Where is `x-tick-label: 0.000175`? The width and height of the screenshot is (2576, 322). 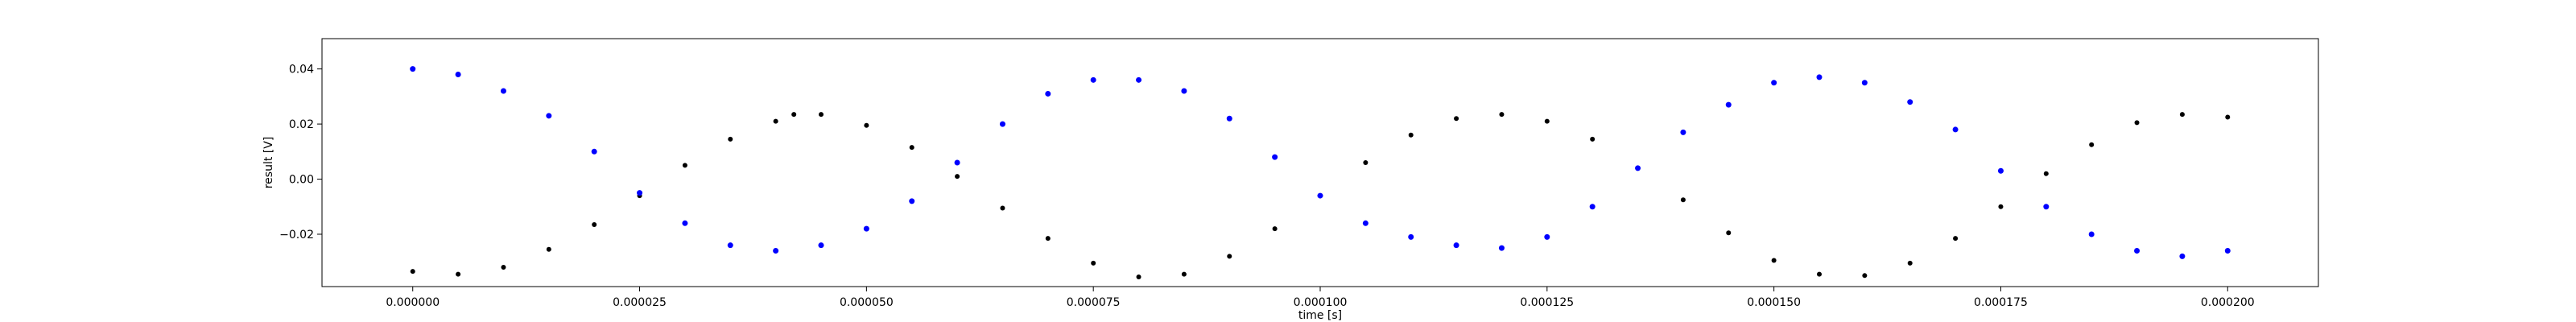 x-tick-label: 0.000175 is located at coordinates (2001, 302).